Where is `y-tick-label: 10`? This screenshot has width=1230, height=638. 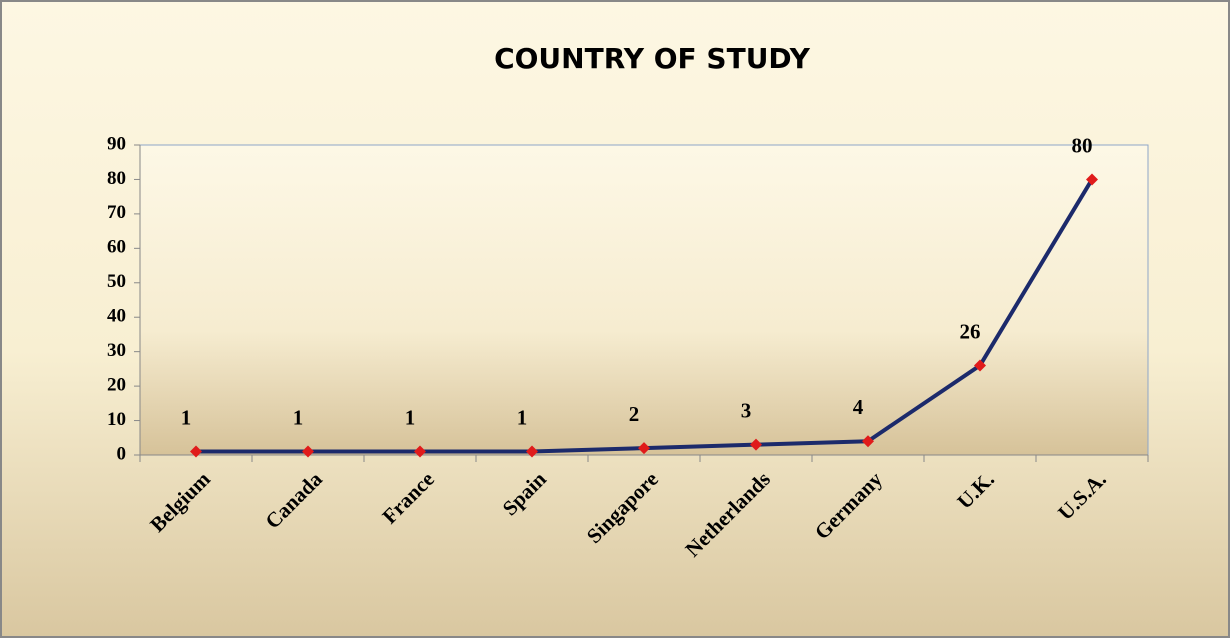 y-tick-label: 10 is located at coordinates (116, 419).